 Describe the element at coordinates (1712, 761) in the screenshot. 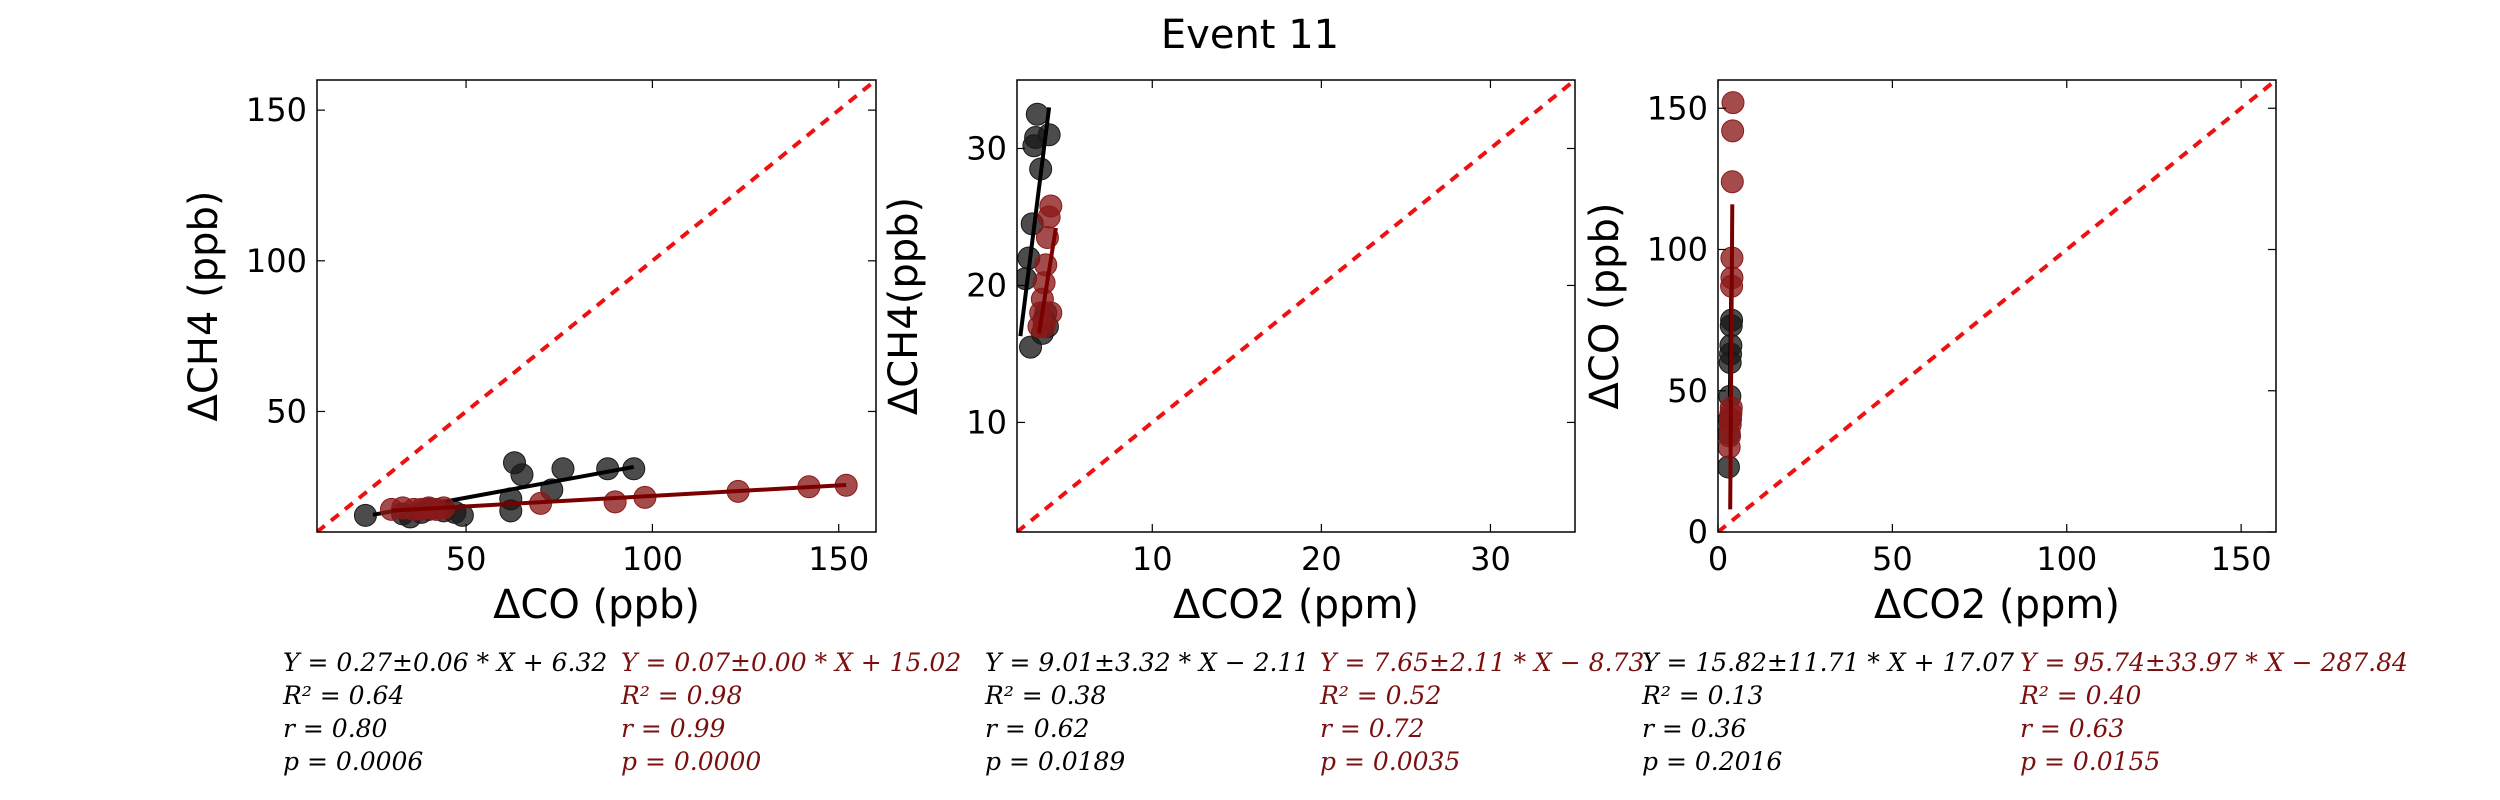

I see `stats-line: p = 0.2016` at that location.